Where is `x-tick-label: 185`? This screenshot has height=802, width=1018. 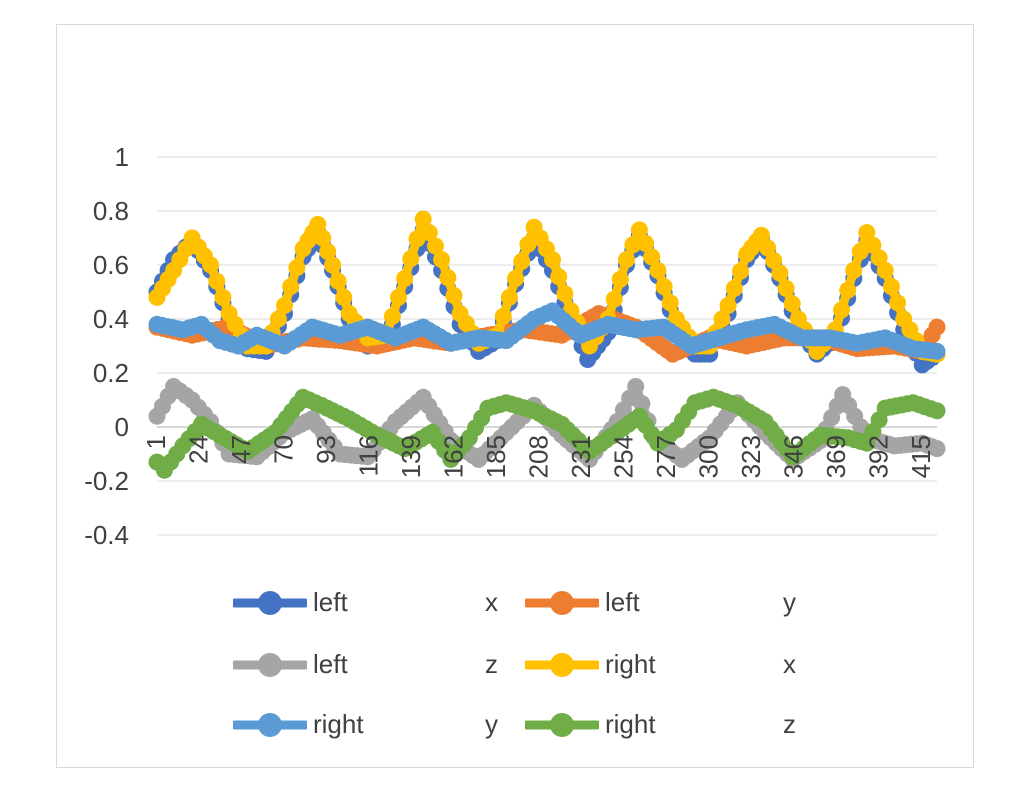 x-tick-label: 185 is located at coordinates (496, 456).